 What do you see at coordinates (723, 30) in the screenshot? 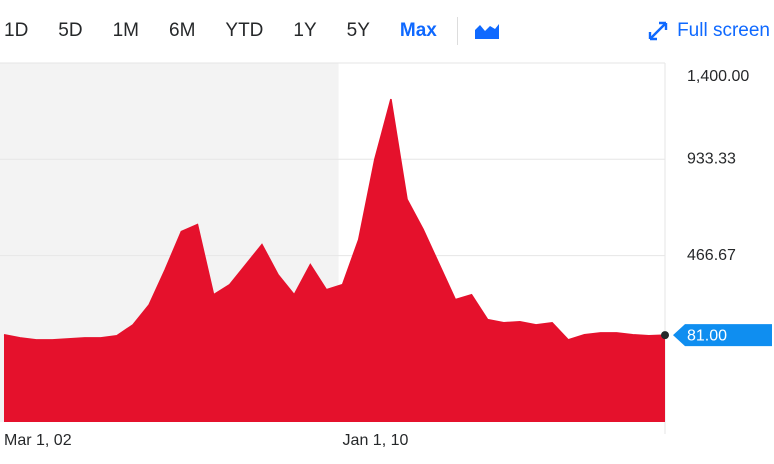
I see `fullscreen-label: Full screen` at bounding box center [723, 30].